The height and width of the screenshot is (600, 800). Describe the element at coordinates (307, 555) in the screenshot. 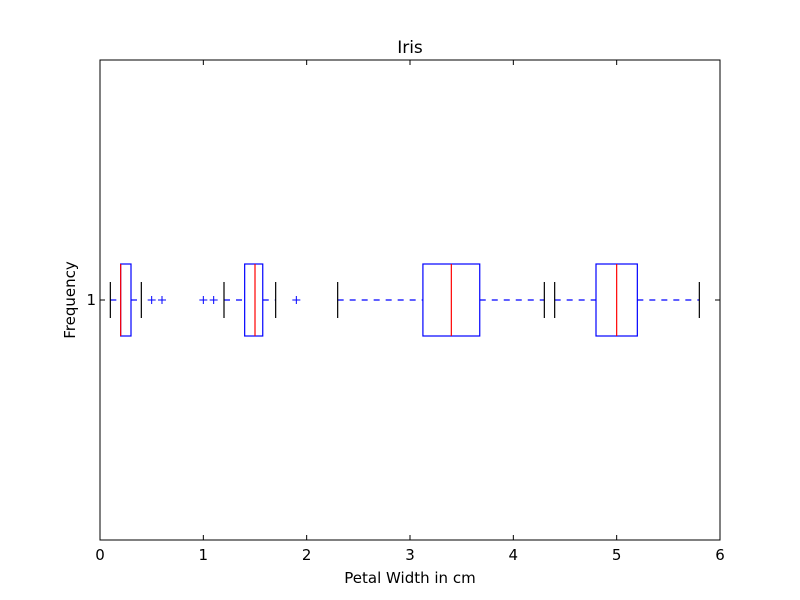

I see `x-tick-label: 2` at that location.